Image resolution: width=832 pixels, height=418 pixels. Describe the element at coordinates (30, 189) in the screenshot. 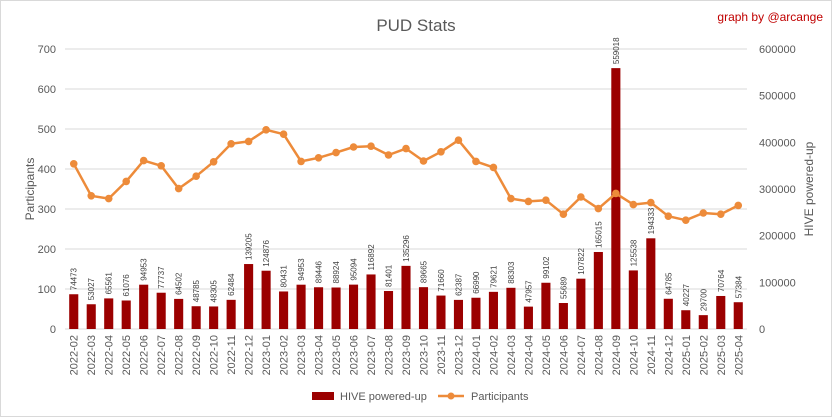

I see `y-axis-left-title: Participants` at that location.